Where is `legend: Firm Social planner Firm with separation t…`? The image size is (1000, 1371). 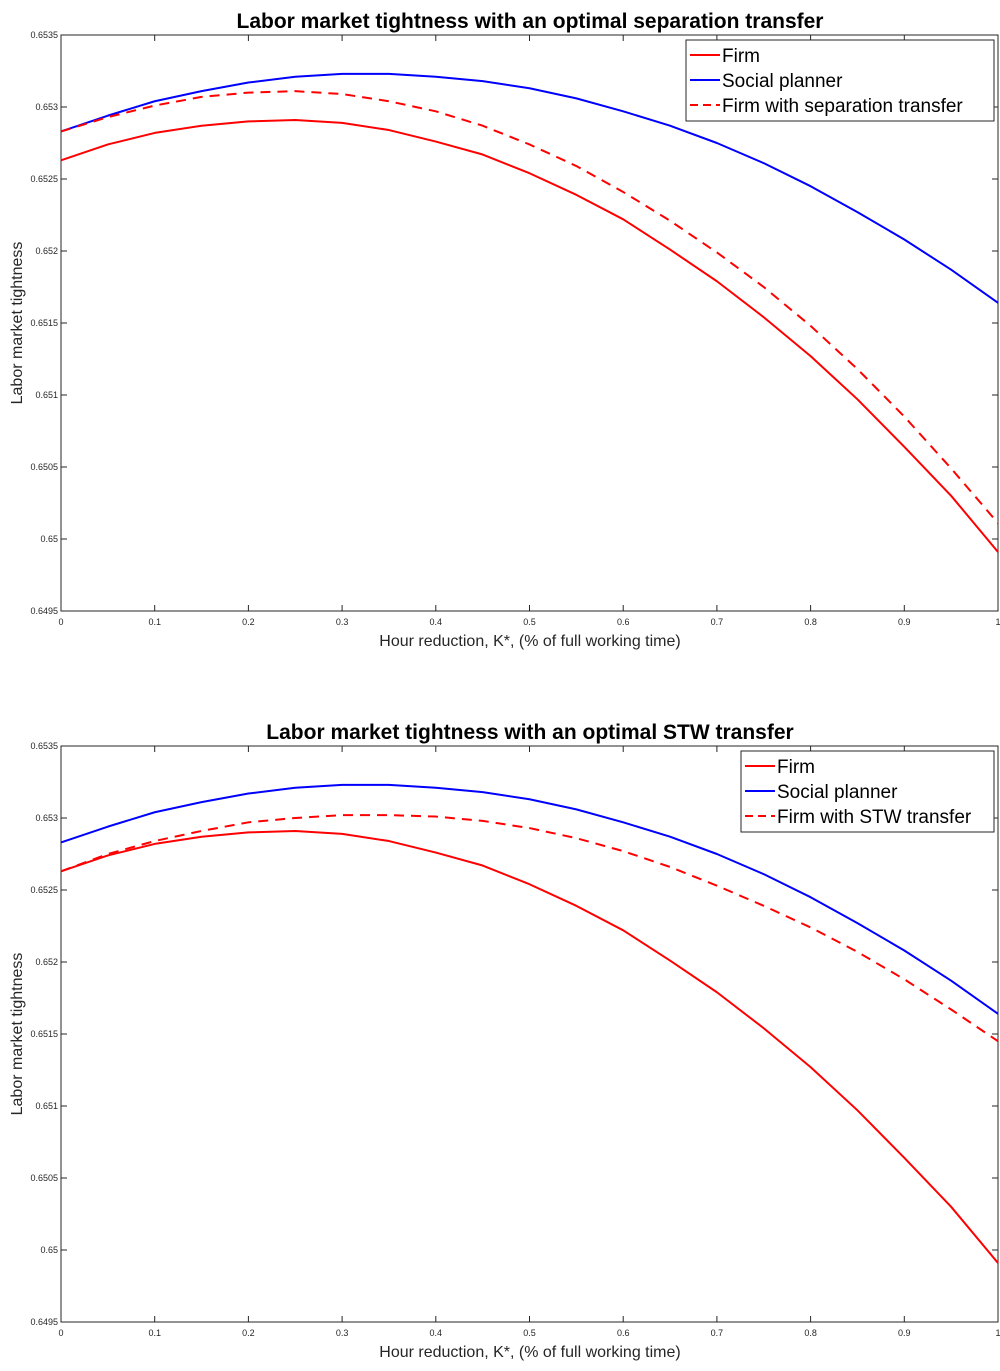
legend: Firm Social planner Firm with separation t… is located at coordinates (840, 80).